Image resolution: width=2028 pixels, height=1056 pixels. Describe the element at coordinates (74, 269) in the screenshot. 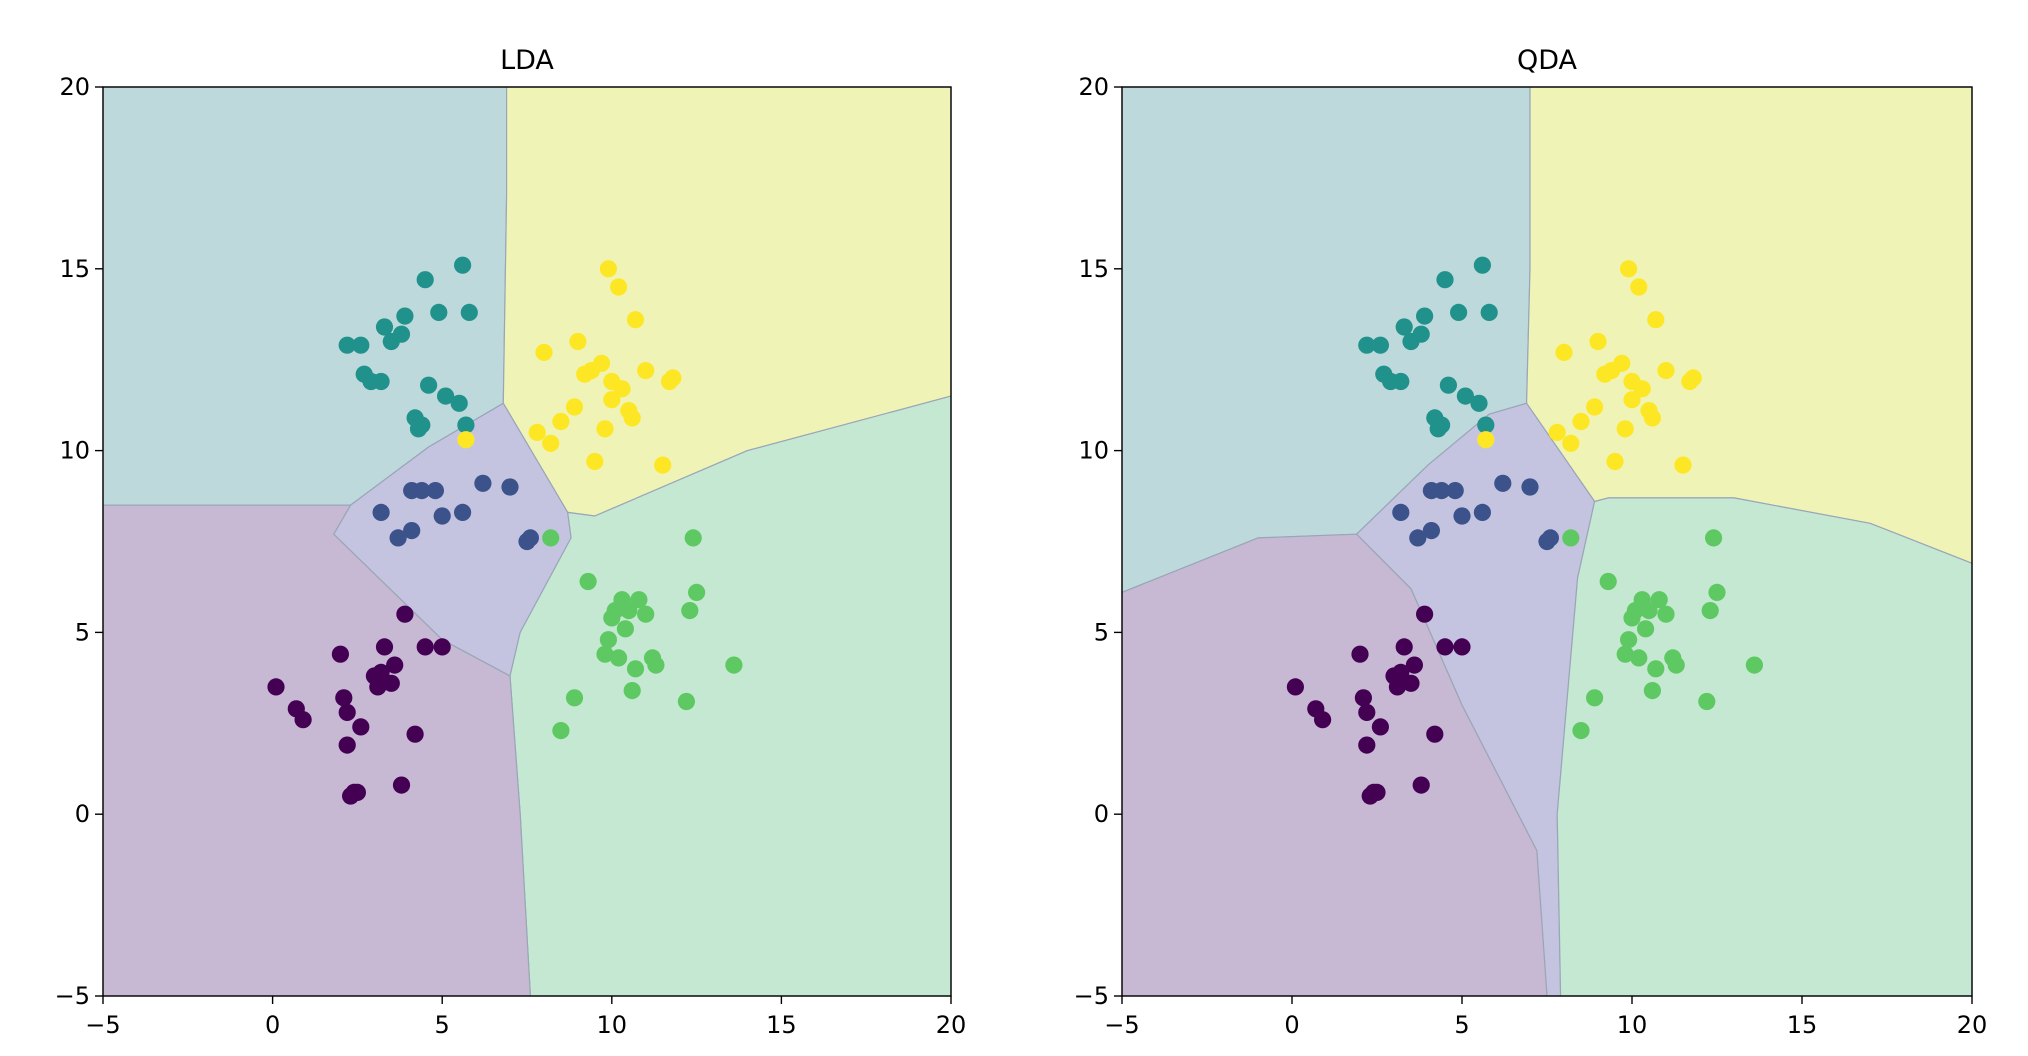

I see `y-tick-label: 15` at that location.